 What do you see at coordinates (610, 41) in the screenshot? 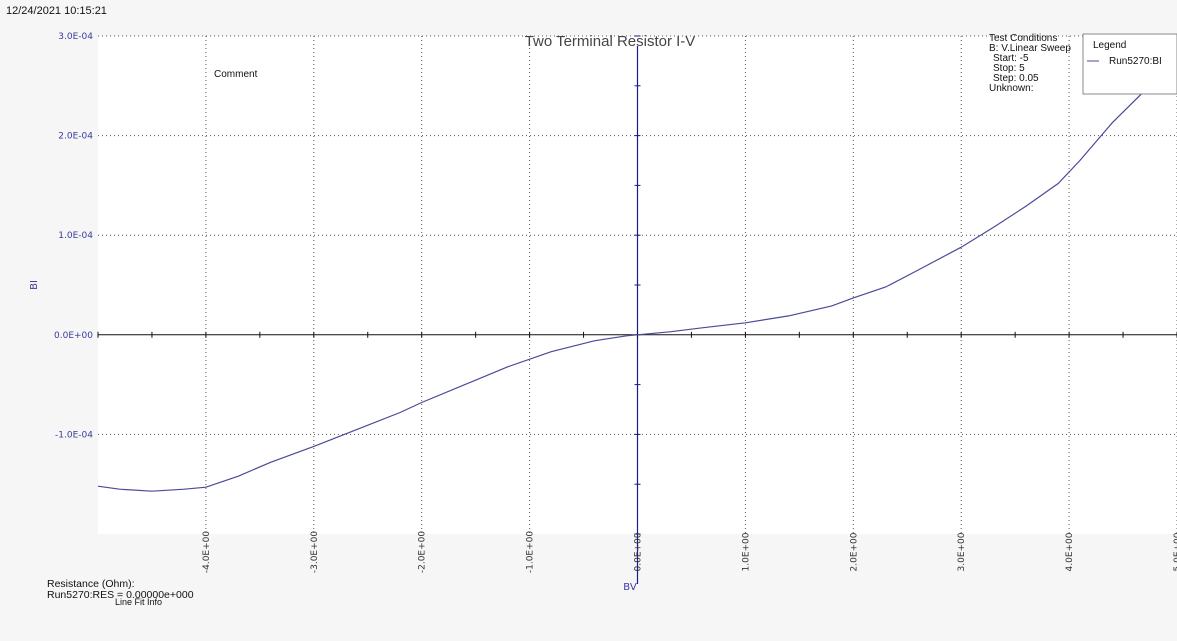
I see `chart-title: Two Terminal Resistor I-V` at bounding box center [610, 41].